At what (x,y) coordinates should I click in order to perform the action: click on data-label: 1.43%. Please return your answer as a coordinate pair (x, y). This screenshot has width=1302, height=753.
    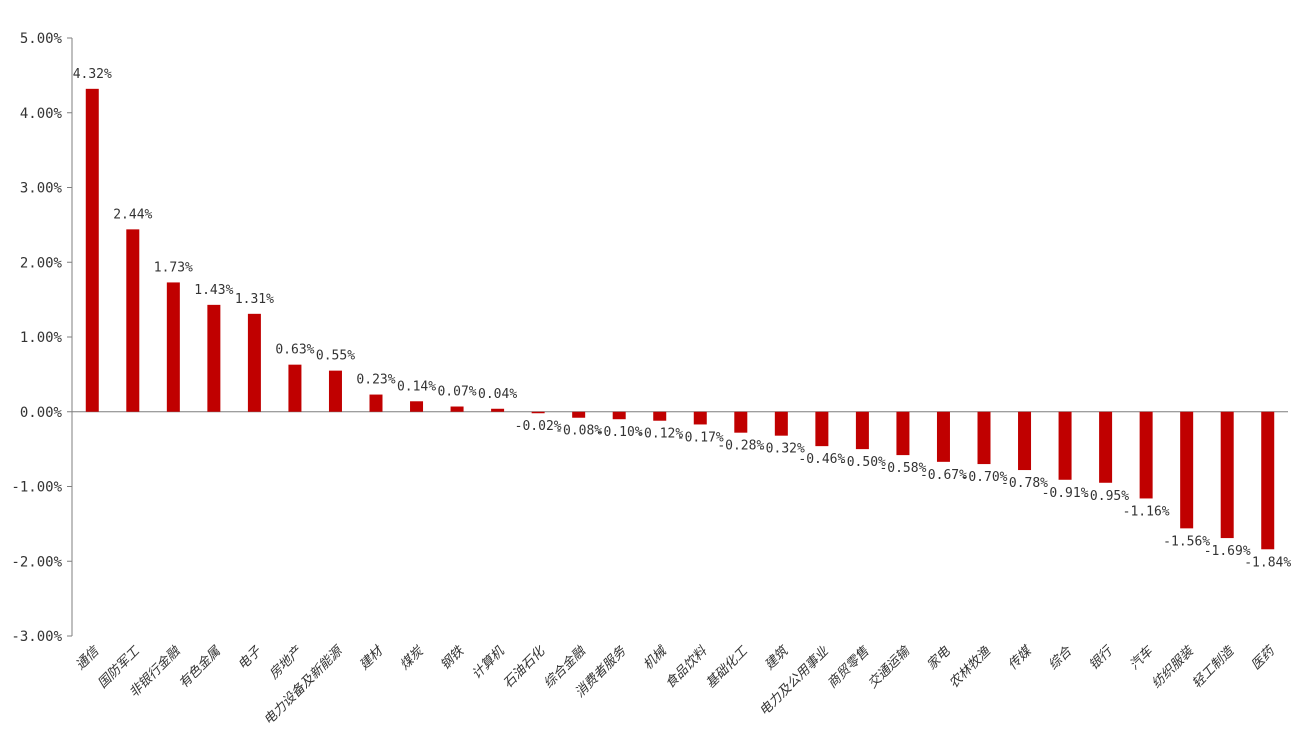
    Looking at the image, I should click on (213, 290).